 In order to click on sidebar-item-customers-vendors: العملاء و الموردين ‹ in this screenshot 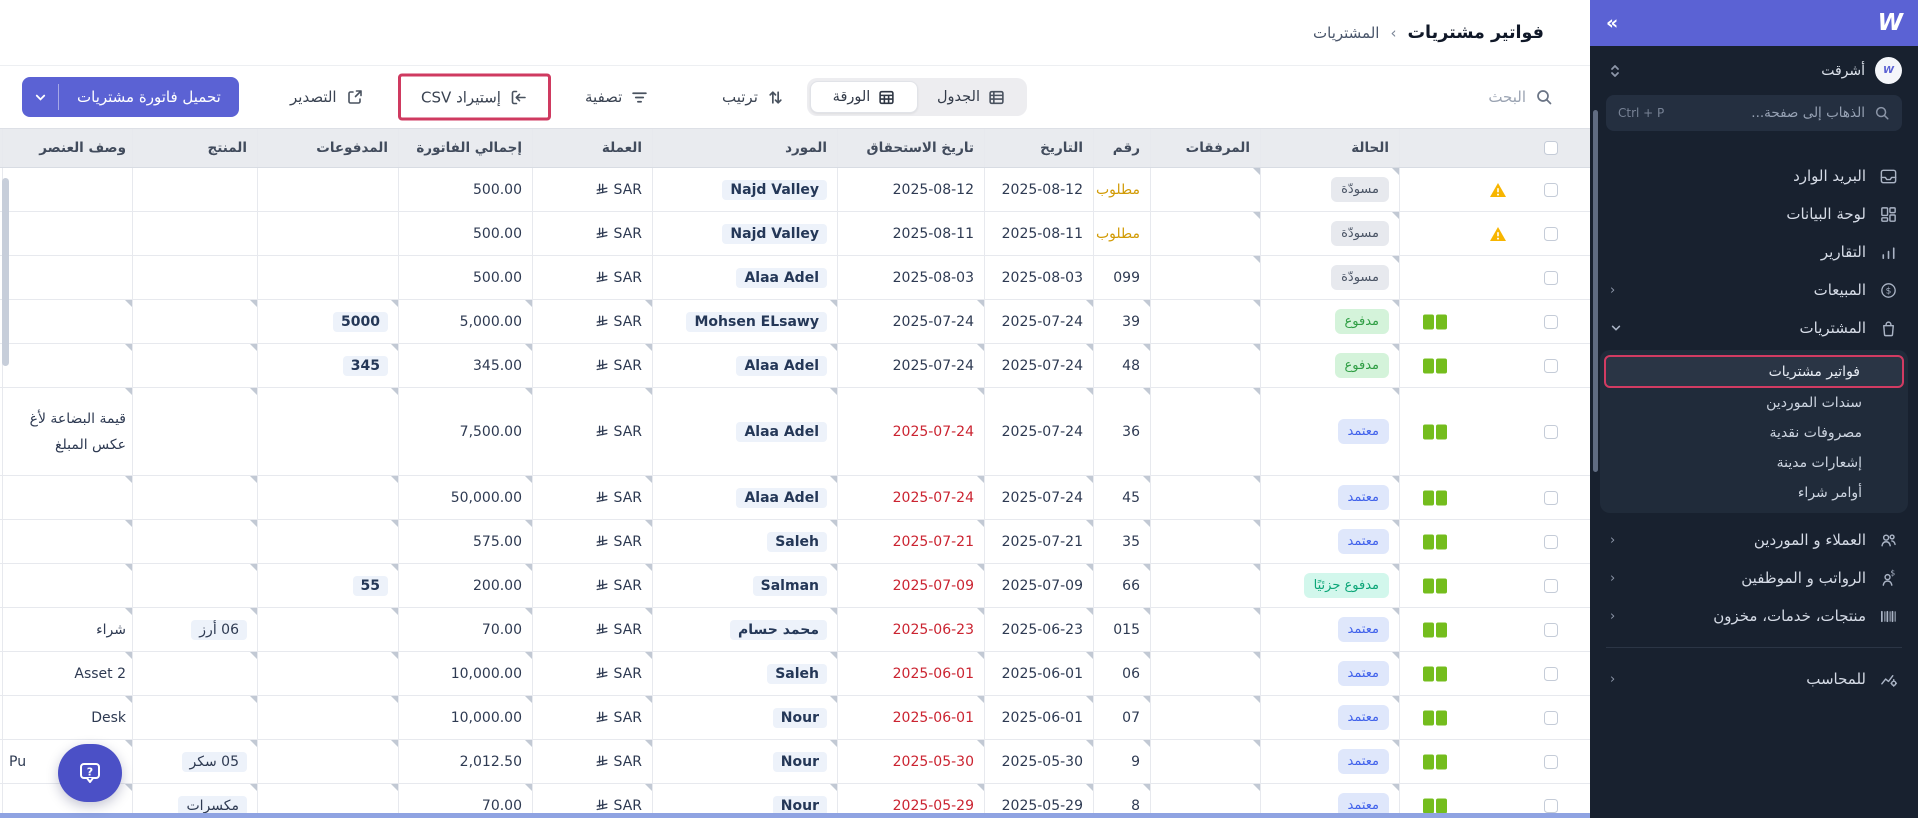, I will do `click(1754, 540)`.